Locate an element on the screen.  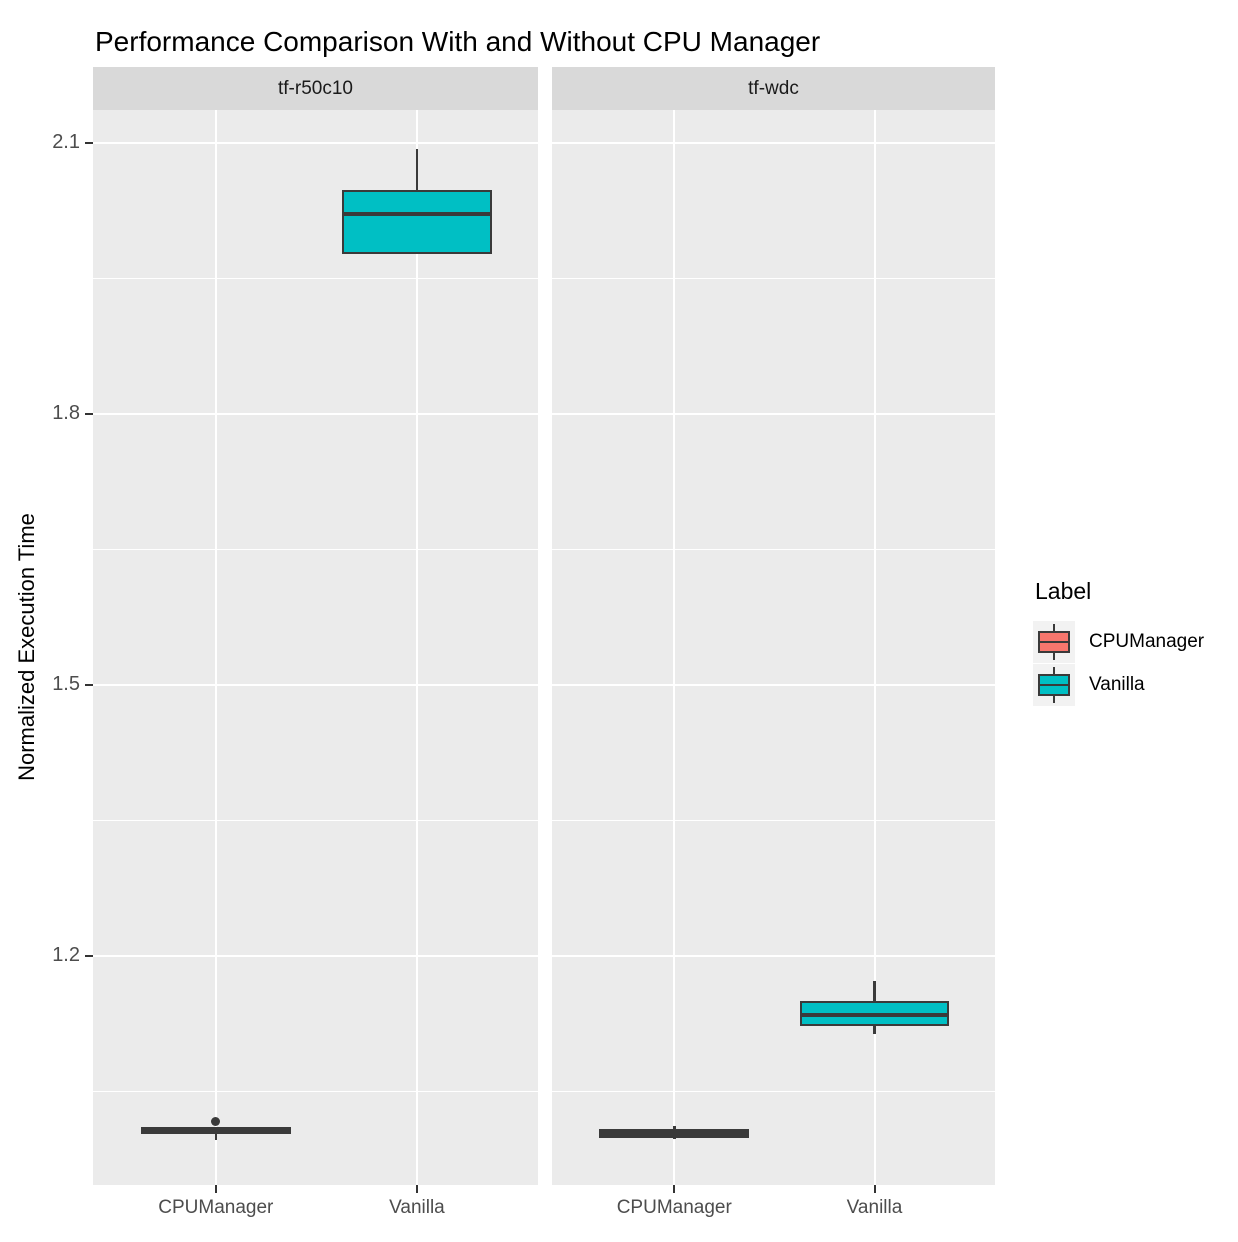
facet-strip: tf-r50c10 is located at coordinates (315, 88).